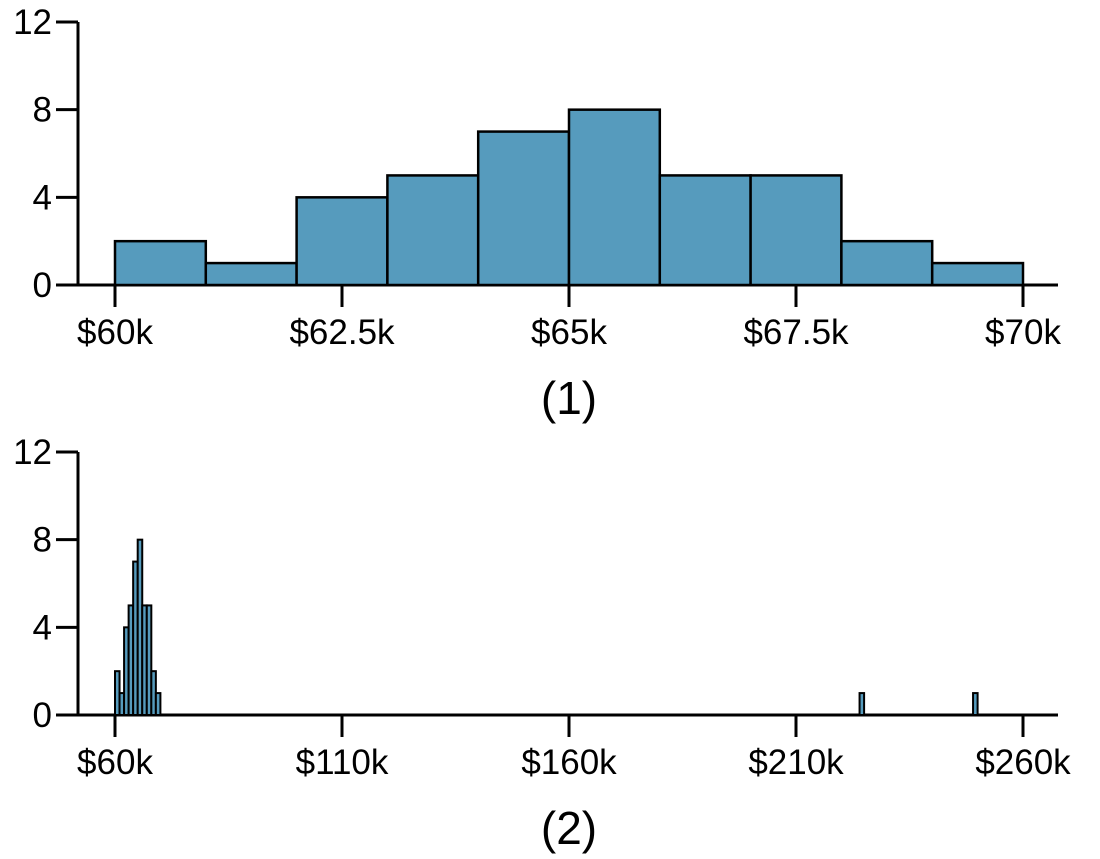  I want to click on x-tick-label: $67.5k, so click(796, 332).